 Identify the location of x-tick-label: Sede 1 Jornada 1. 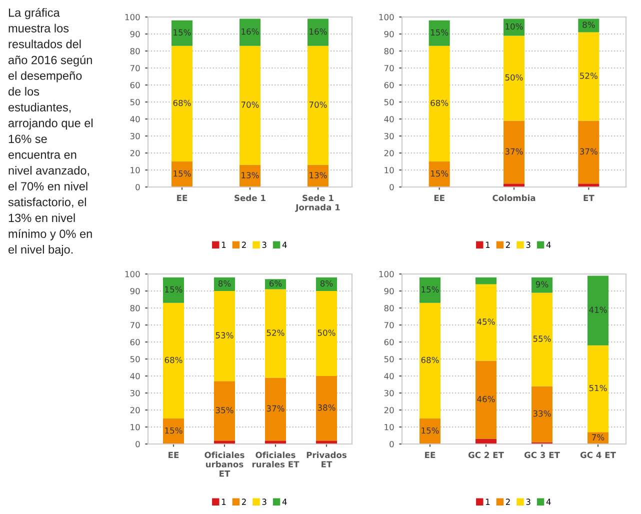
(317, 203).